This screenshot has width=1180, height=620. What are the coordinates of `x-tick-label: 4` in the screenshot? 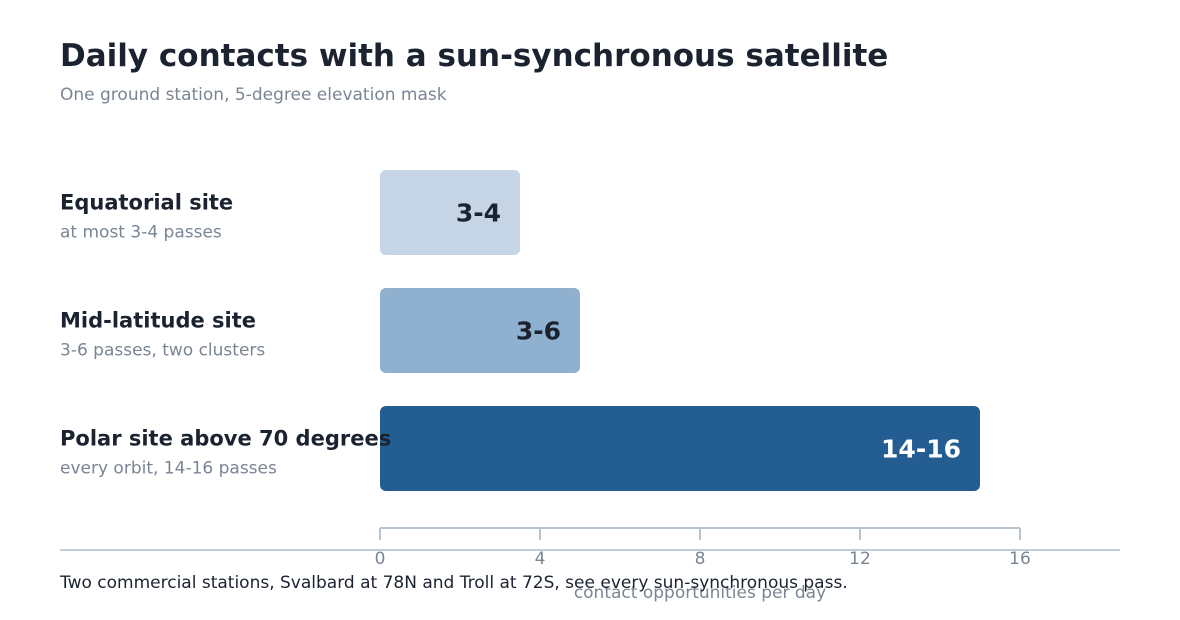 It's located at (540, 559).